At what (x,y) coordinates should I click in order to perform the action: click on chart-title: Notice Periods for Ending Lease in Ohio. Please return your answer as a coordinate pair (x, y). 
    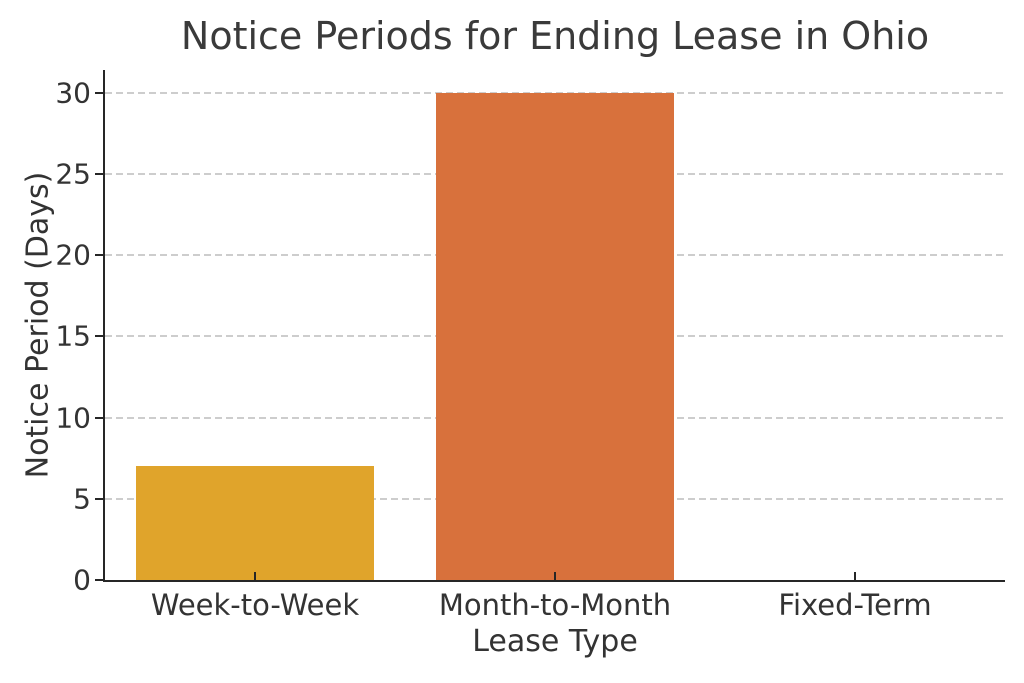
    Looking at the image, I should click on (555, 36).